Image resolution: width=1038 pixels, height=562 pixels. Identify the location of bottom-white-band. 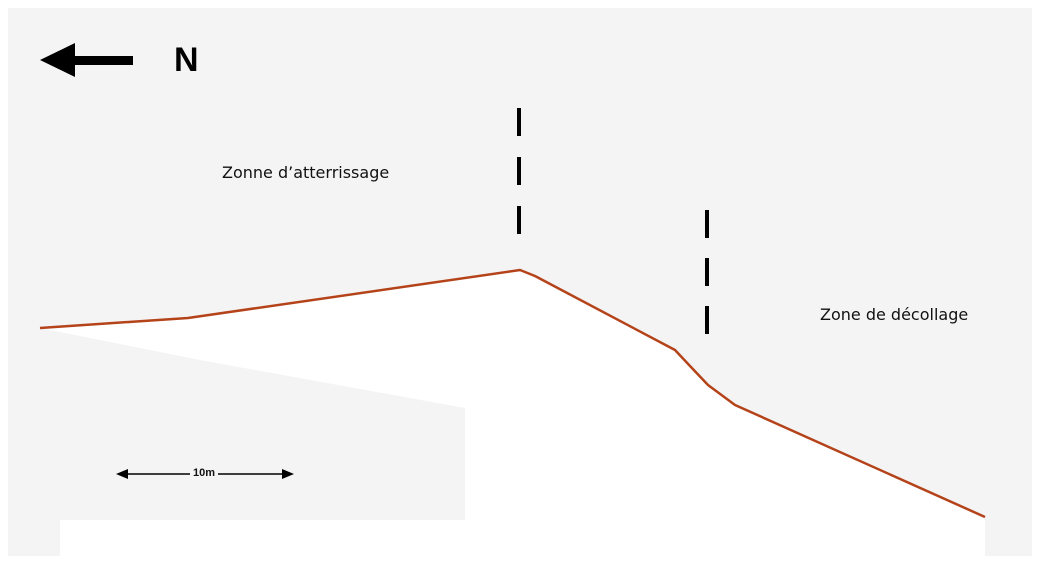
(520, 542).